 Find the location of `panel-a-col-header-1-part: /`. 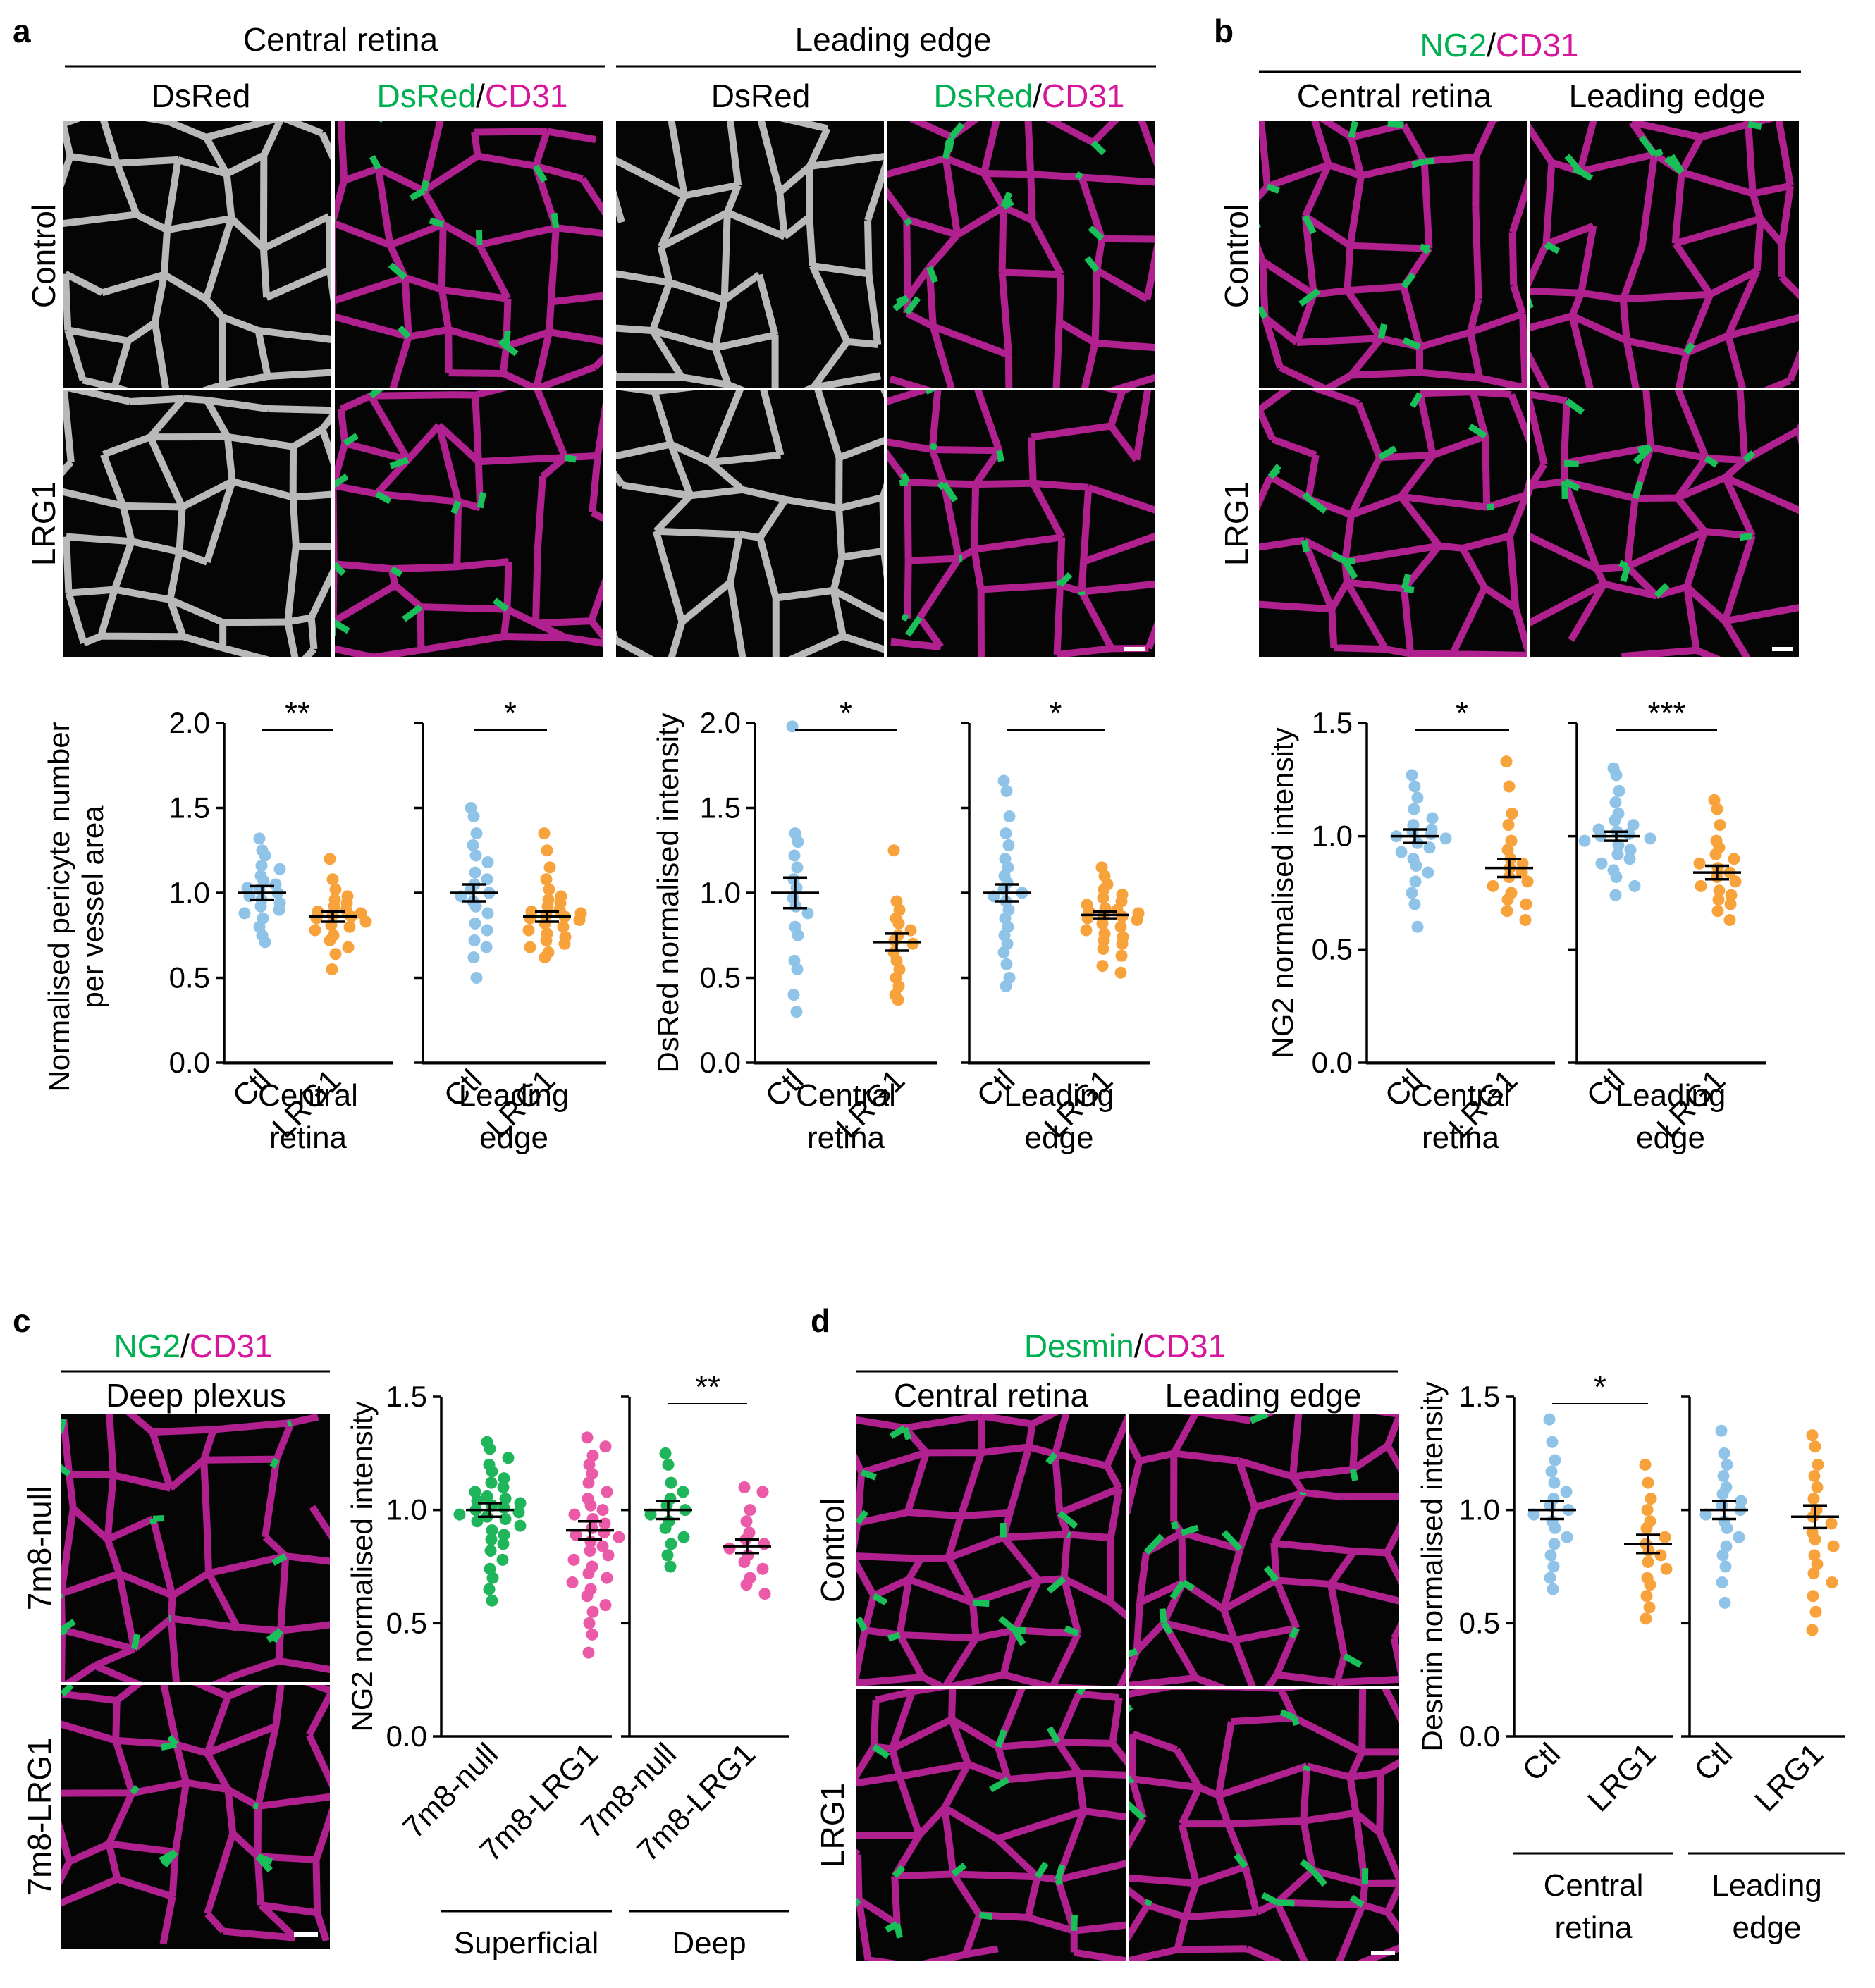

panel-a-col-header-1-part: / is located at coordinates (481, 96).